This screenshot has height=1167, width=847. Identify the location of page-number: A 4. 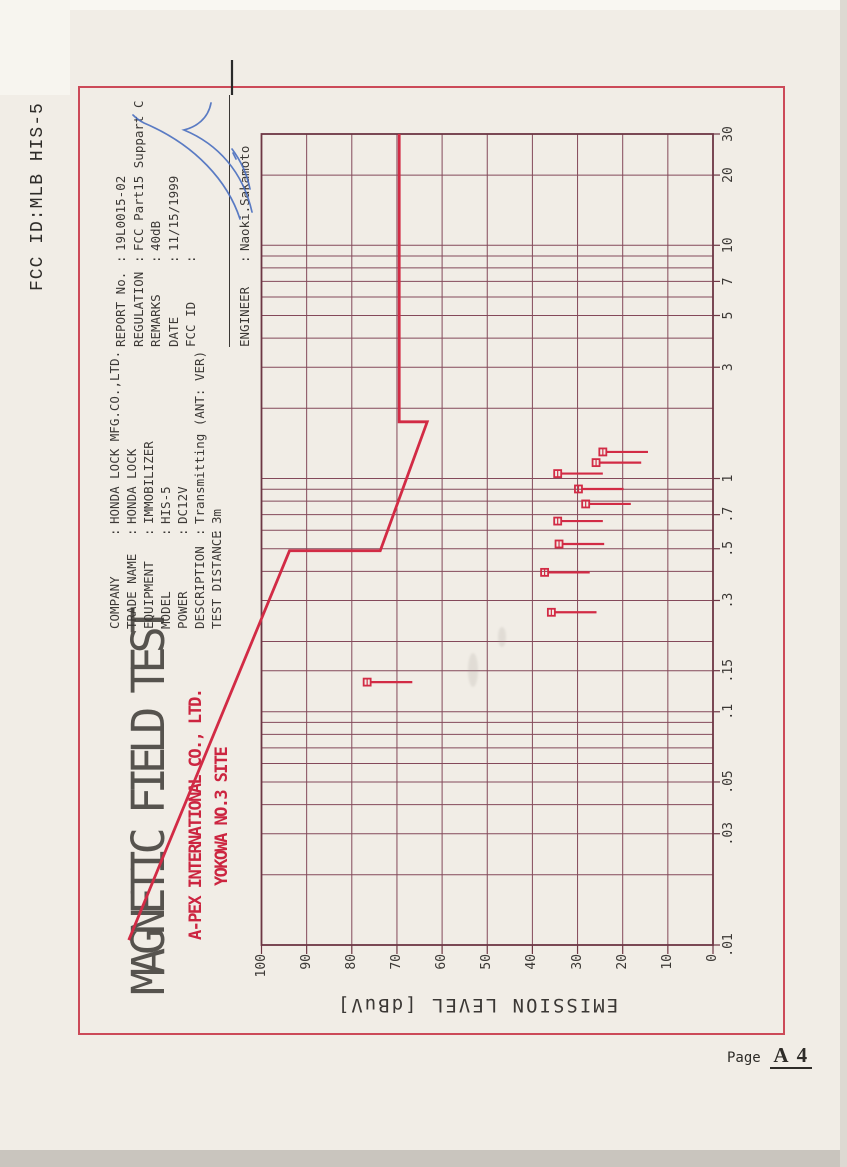
(791, 1056).